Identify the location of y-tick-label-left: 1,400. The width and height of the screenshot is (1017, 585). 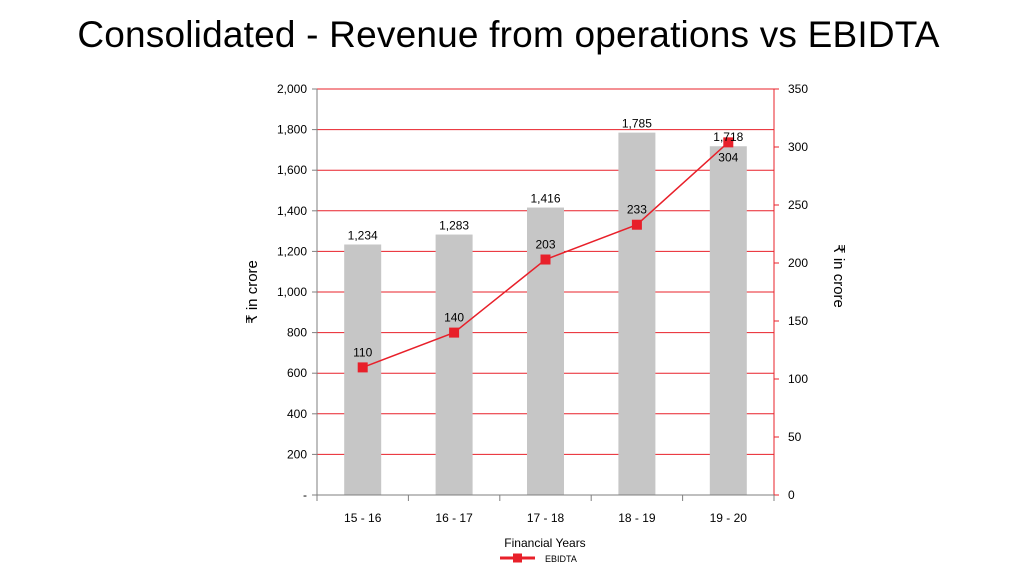
(292, 211).